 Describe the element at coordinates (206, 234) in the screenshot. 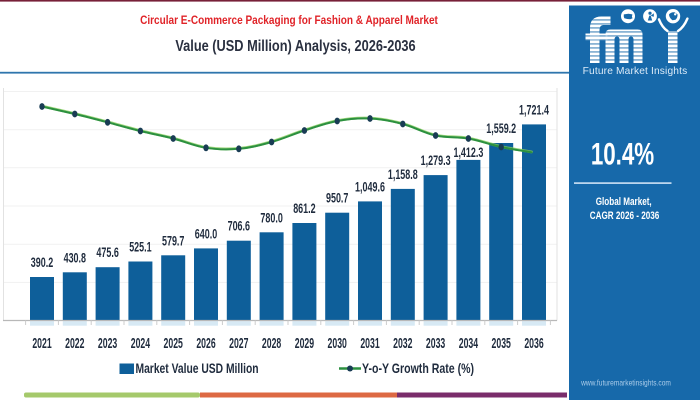

I see `svg-text: 640.0` at that location.